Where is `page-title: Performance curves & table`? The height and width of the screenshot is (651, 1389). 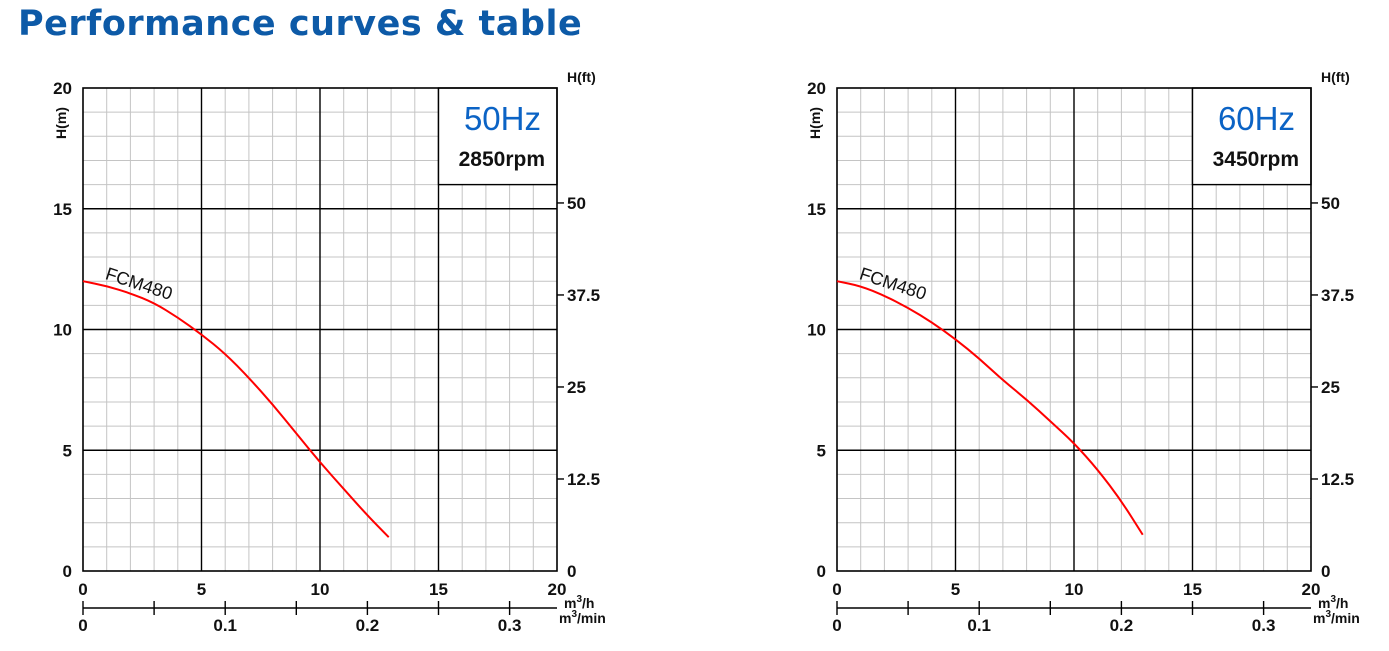
page-title: Performance curves & table is located at coordinates (300, 24).